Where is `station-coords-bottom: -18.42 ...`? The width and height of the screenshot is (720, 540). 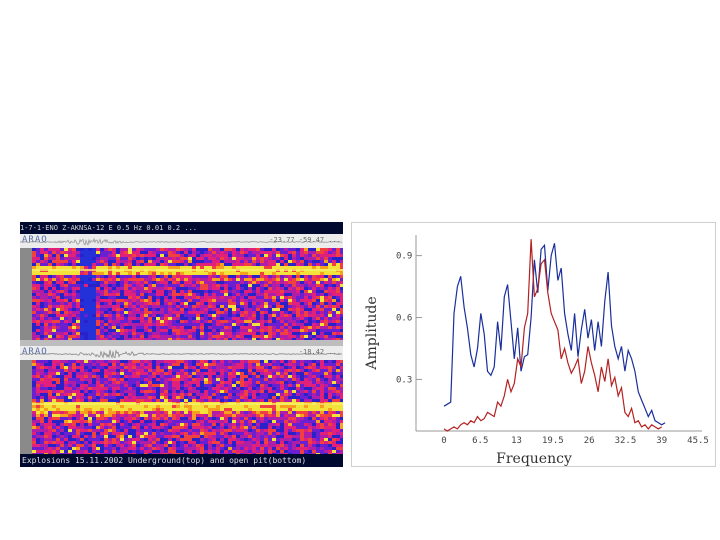 station-coords-bottom: -18.42 ... is located at coordinates (319, 352).